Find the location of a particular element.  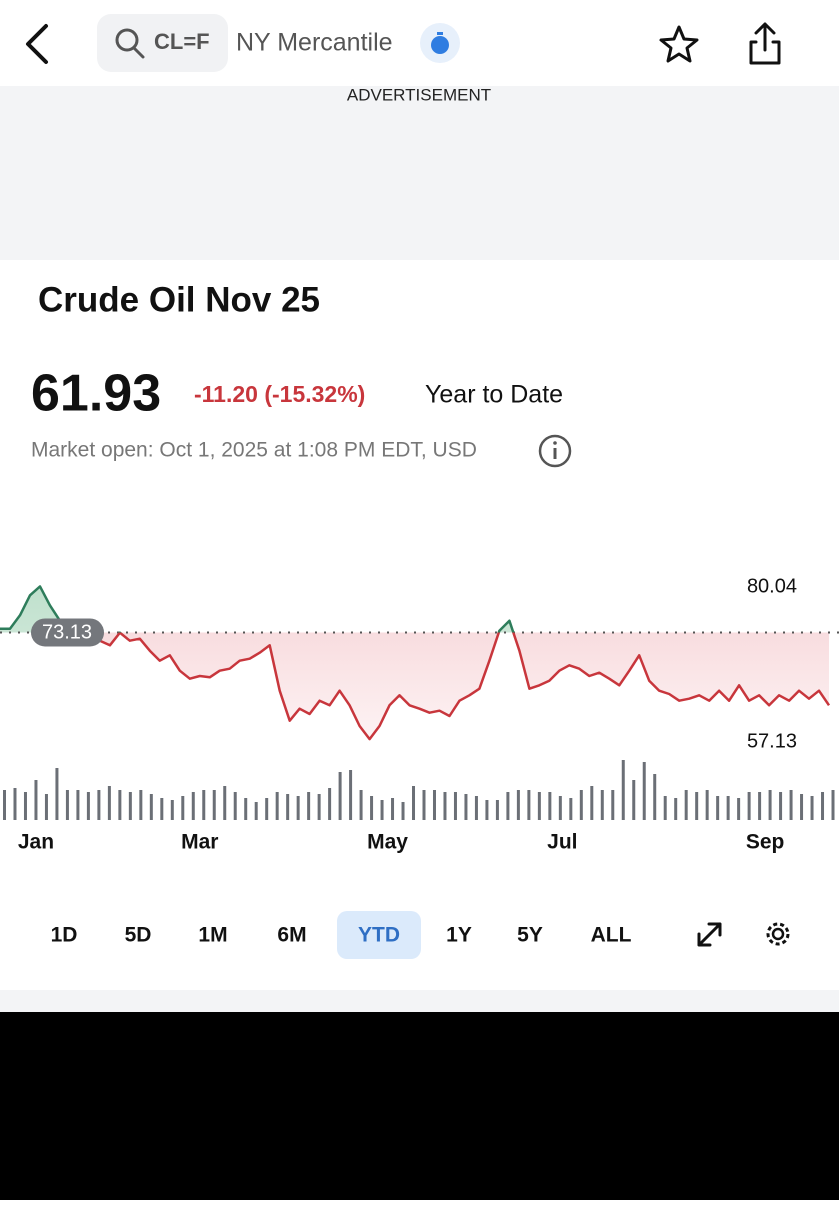

x-tick-label: Sep is located at coordinates (765, 842).